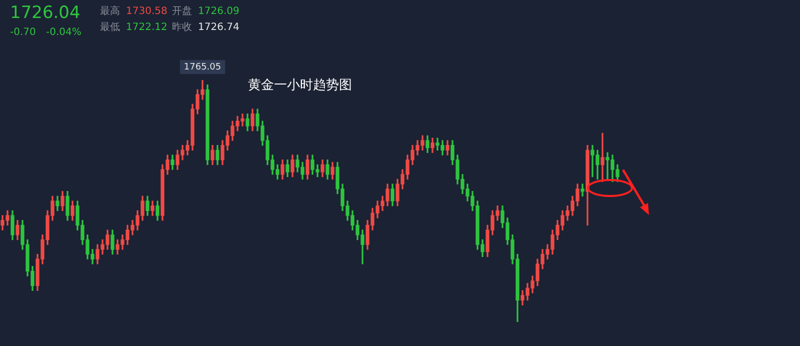  What do you see at coordinates (23, 32) in the screenshot?
I see `text: -0.70` at bounding box center [23, 32].